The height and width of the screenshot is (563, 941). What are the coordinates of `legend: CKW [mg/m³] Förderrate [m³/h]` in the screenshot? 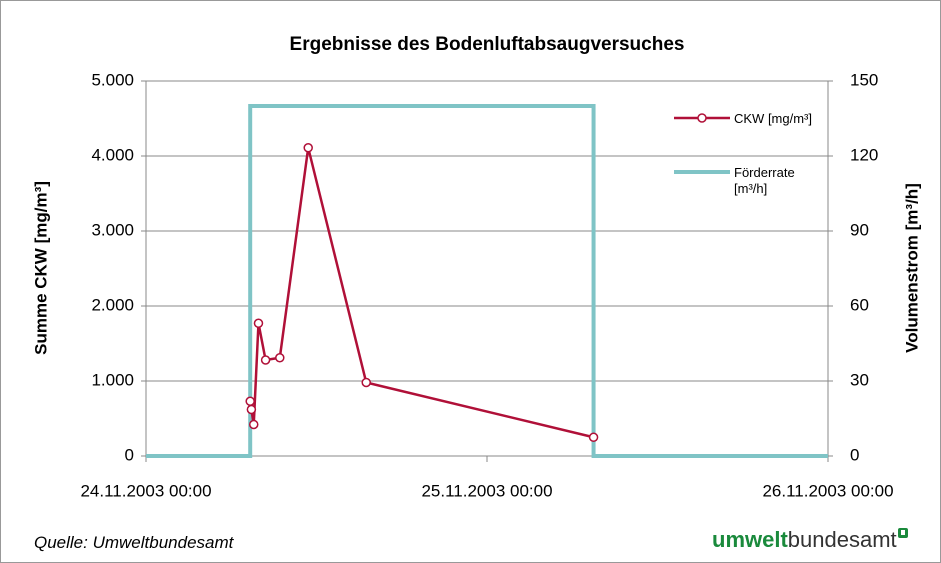 It's located at (742, 154).